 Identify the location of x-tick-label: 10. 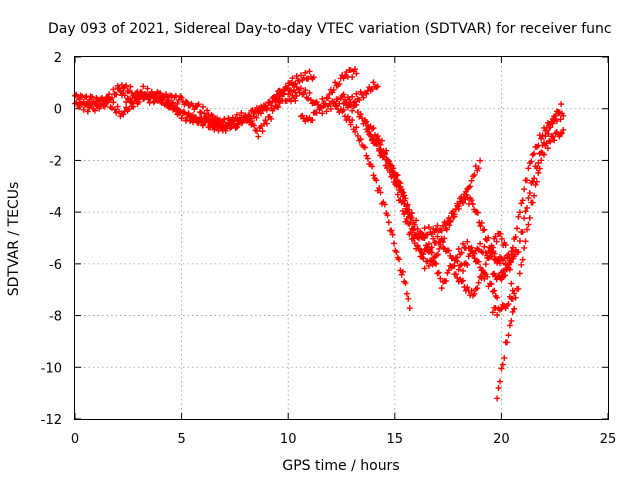
(288, 439).